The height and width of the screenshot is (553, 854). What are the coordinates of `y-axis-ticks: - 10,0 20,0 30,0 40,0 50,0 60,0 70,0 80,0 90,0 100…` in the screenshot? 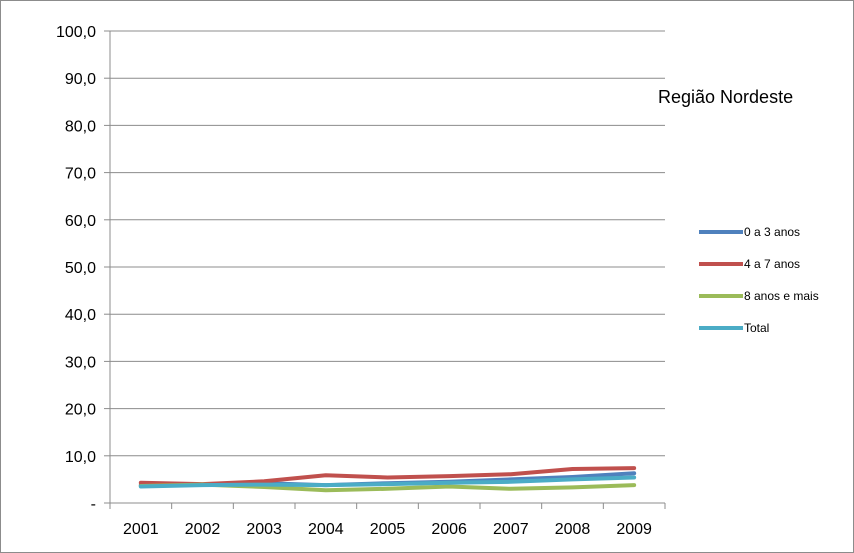 It's located at (83, 268).